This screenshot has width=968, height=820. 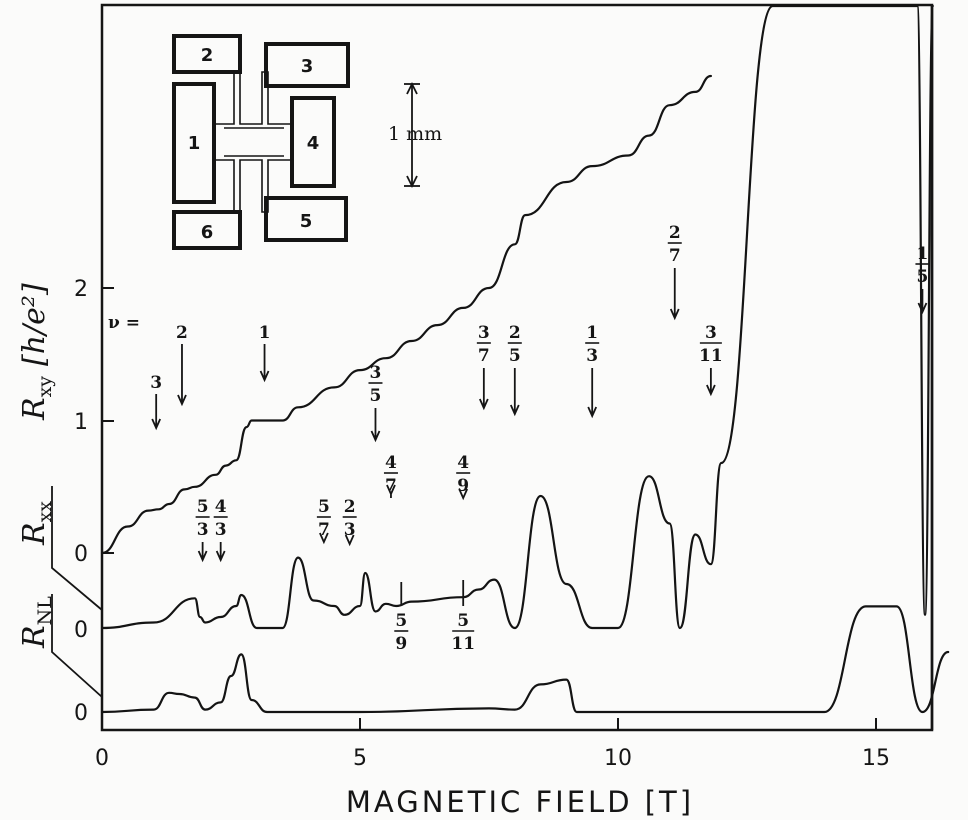 What do you see at coordinates (375, 403) in the screenshot?
I see `filling-factor-label: 35` at bounding box center [375, 403].